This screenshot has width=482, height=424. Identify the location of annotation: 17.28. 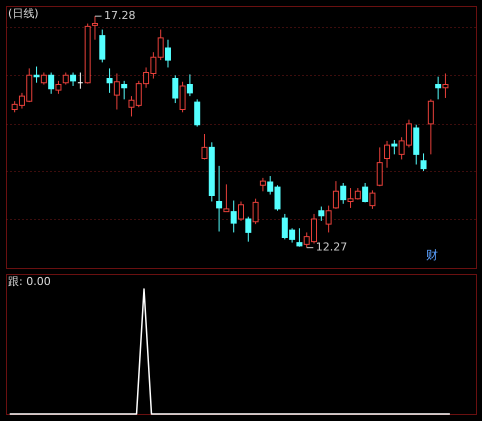
(120, 15).